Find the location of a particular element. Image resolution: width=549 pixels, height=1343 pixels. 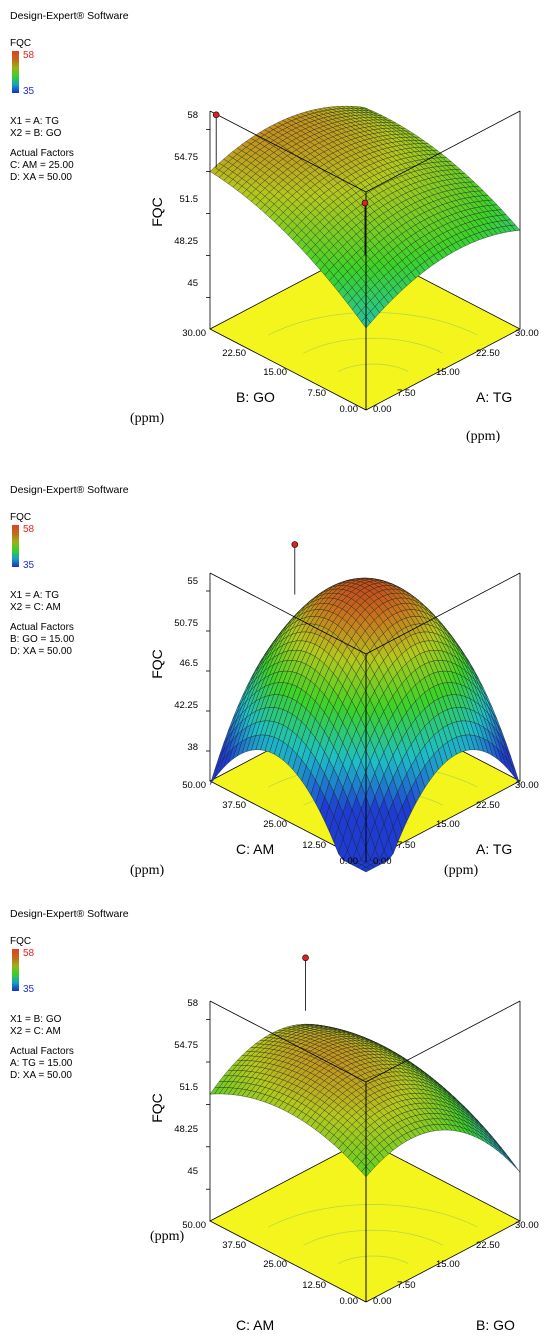

z-tick: 38 is located at coordinates (192, 747).